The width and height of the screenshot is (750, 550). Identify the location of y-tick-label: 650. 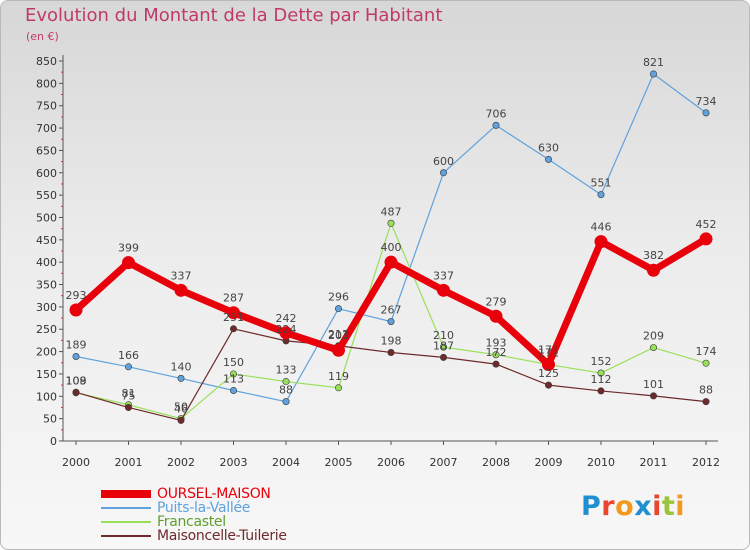
(46, 150).